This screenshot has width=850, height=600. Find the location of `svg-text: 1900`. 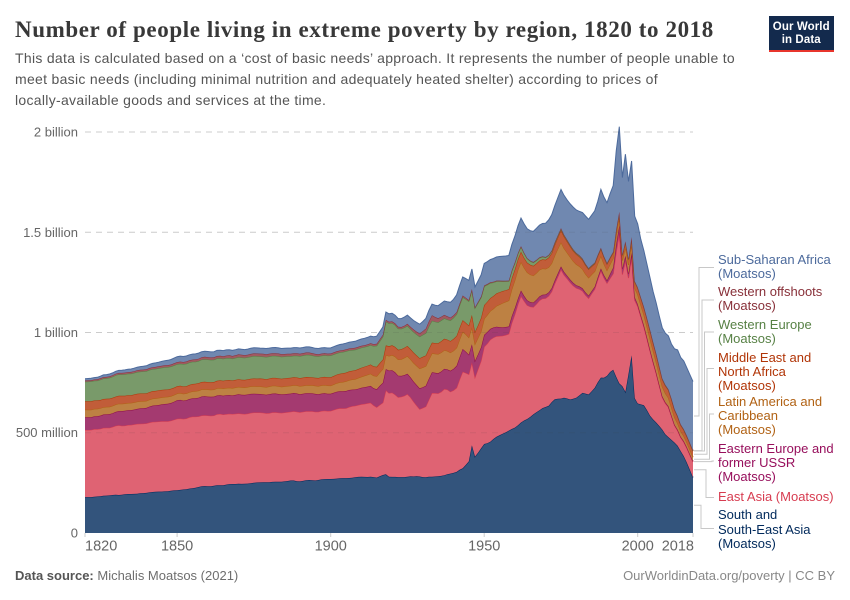

svg-text: 1900 is located at coordinates (331, 547).